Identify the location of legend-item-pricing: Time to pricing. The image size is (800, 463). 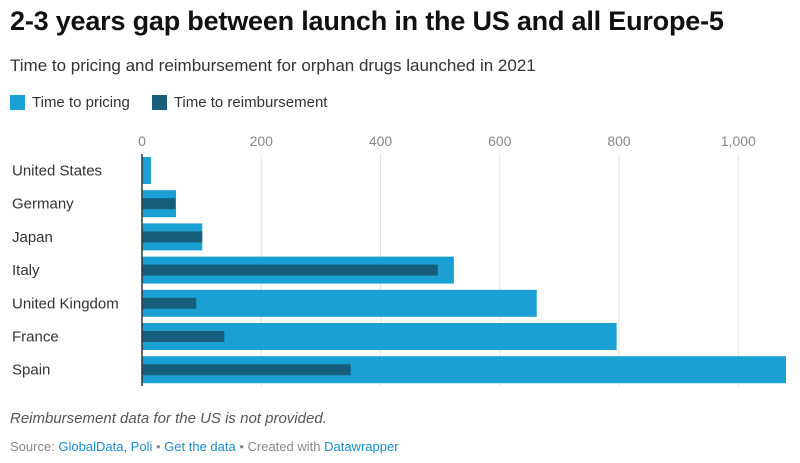
(70, 102).